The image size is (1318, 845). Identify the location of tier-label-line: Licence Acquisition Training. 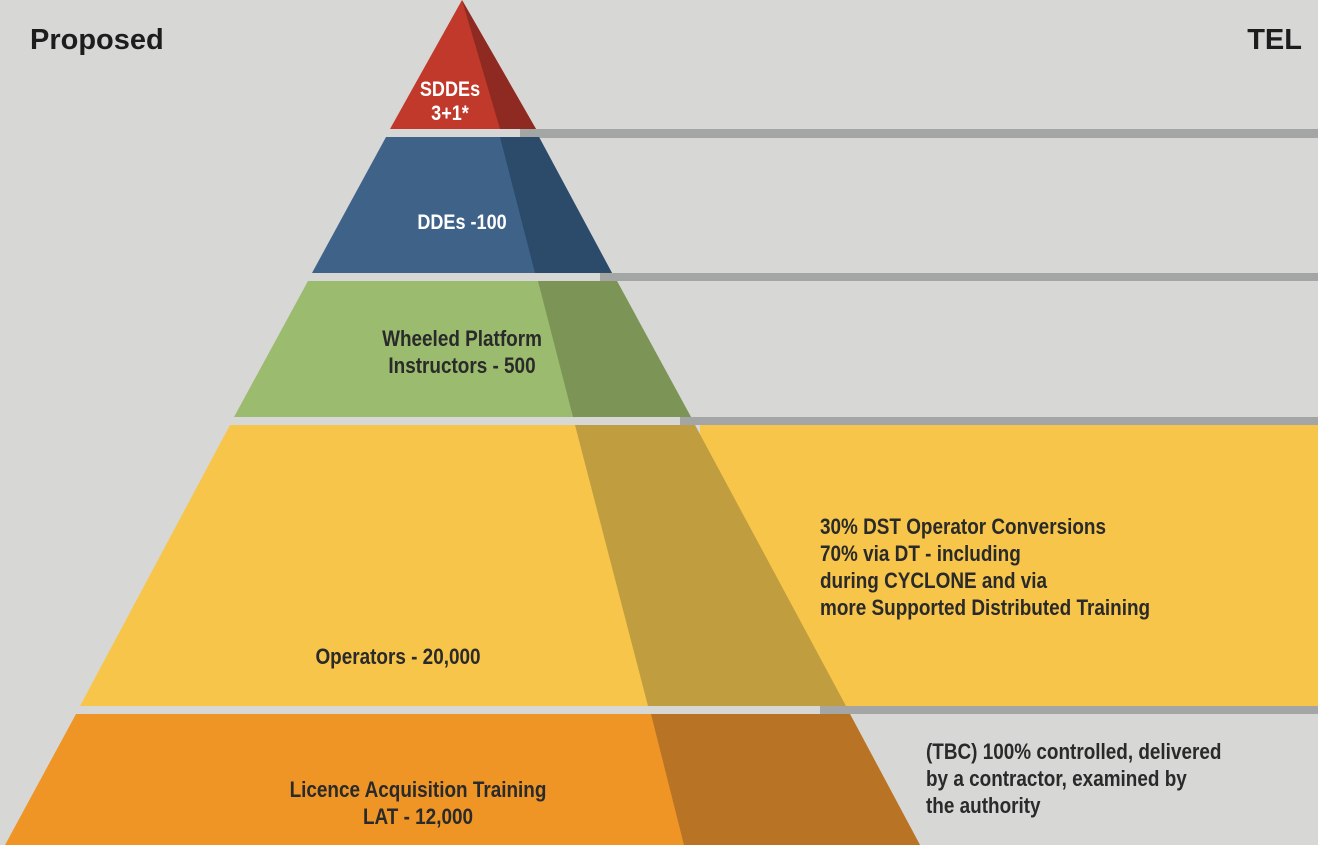
(418, 789).